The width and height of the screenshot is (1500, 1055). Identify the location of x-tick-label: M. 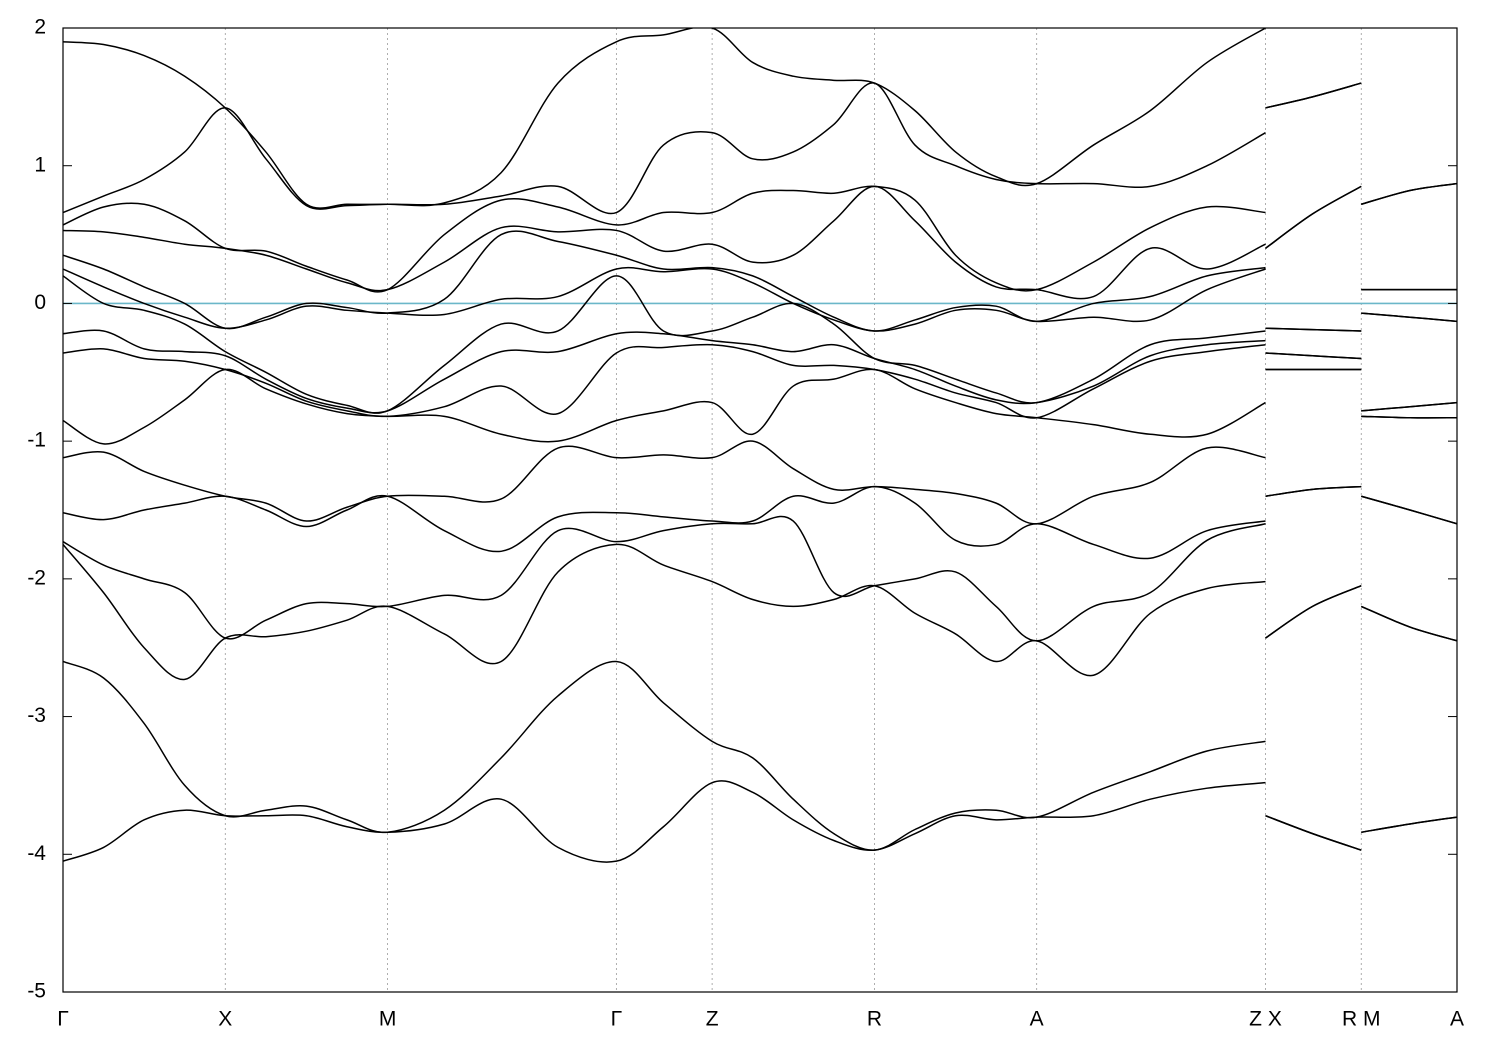
(388, 1019).